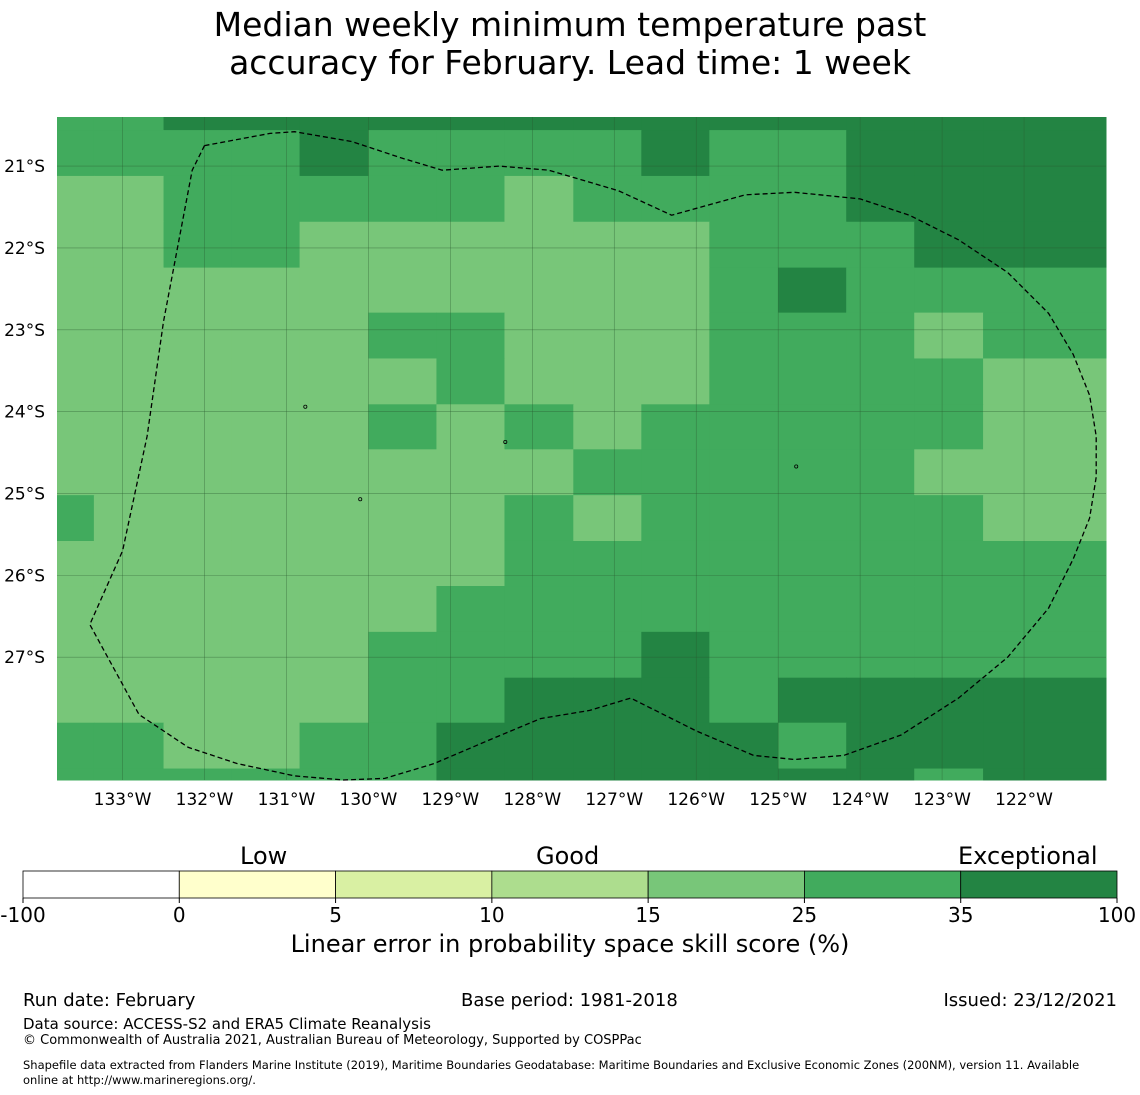  Describe the element at coordinates (505, 441) in the screenshot. I see `island-outline` at that location.